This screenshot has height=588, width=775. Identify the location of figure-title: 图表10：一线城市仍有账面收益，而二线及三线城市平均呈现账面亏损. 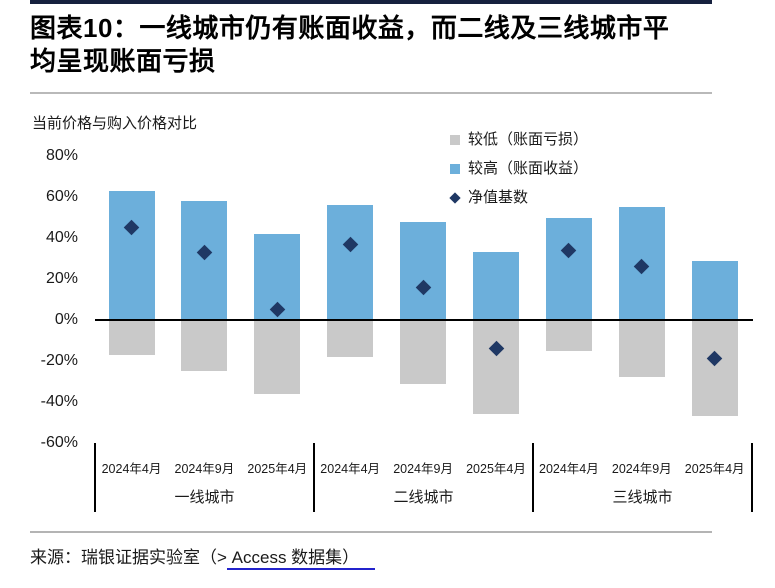
(350, 44).